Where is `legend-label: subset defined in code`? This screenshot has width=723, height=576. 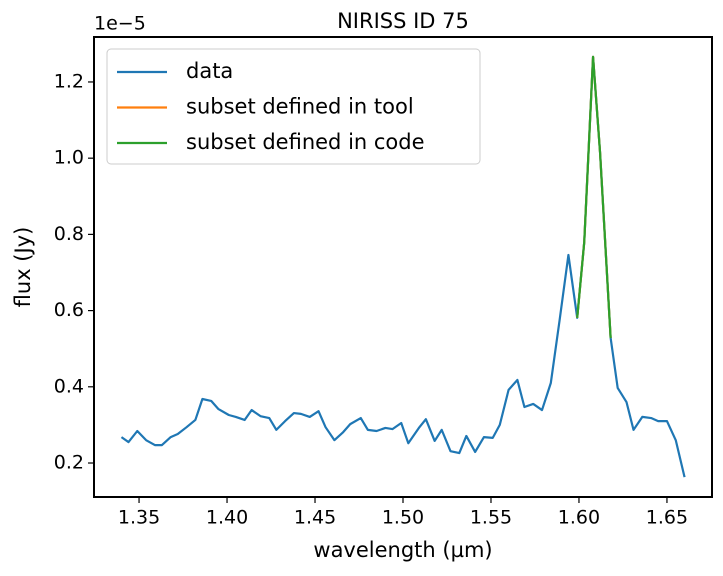
legend-label: subset defined in code is located at coordinates (305, 142).